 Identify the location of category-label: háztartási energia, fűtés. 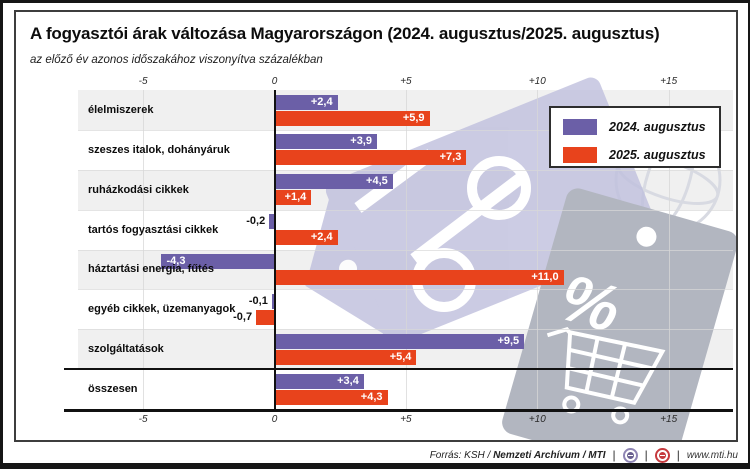
(151, 269).